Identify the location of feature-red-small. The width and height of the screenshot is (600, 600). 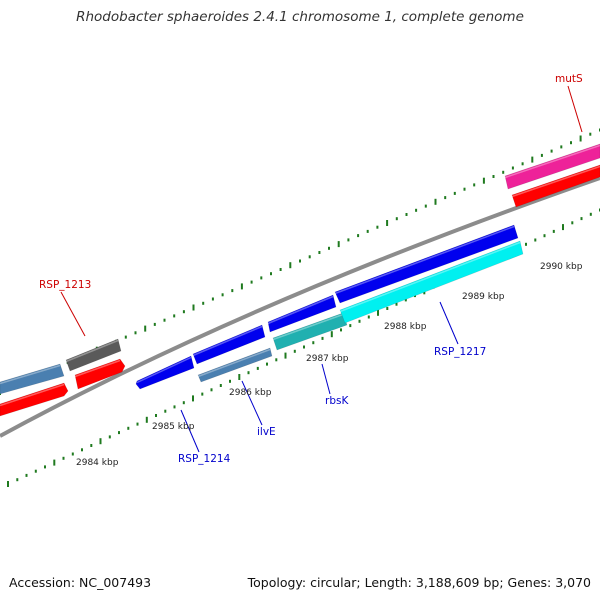
(100, 374).